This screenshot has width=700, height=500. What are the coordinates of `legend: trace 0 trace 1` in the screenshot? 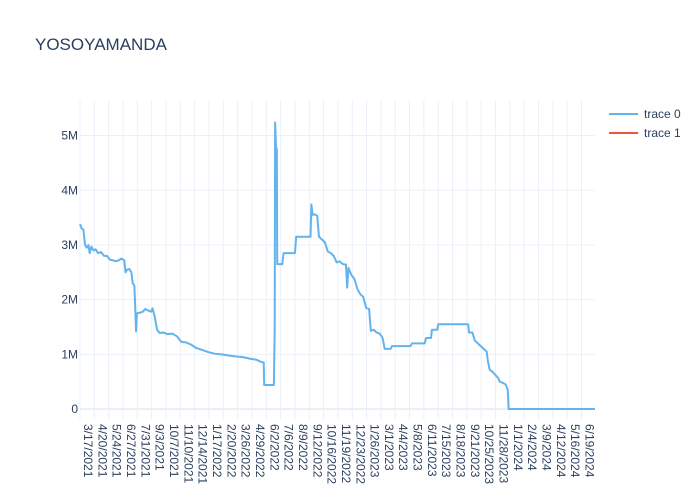 It's located at (645, 123).